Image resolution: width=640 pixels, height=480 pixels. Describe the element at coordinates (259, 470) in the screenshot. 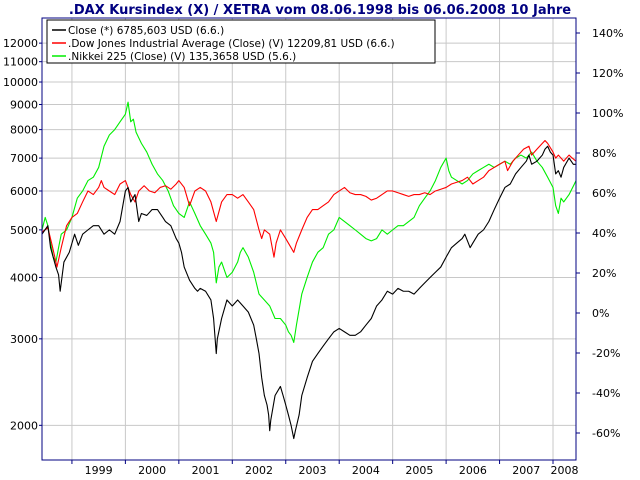

I see `x-tick-label: 2002` at that location.